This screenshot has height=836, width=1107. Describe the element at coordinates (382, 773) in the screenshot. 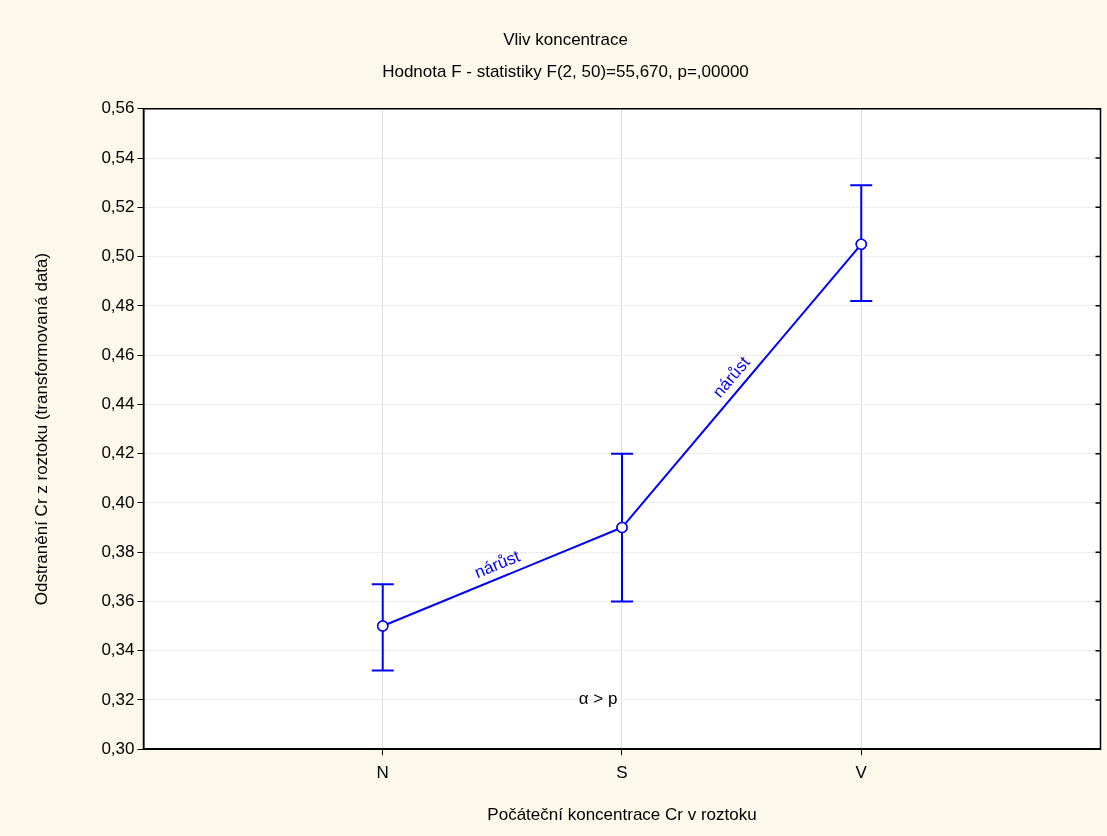

I see `x-tick-label: N` at that location.